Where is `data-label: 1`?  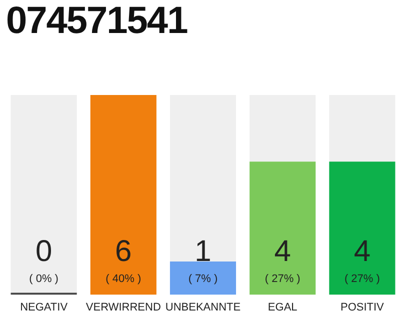 data-label: 1 is located at coordinates (203, 251).